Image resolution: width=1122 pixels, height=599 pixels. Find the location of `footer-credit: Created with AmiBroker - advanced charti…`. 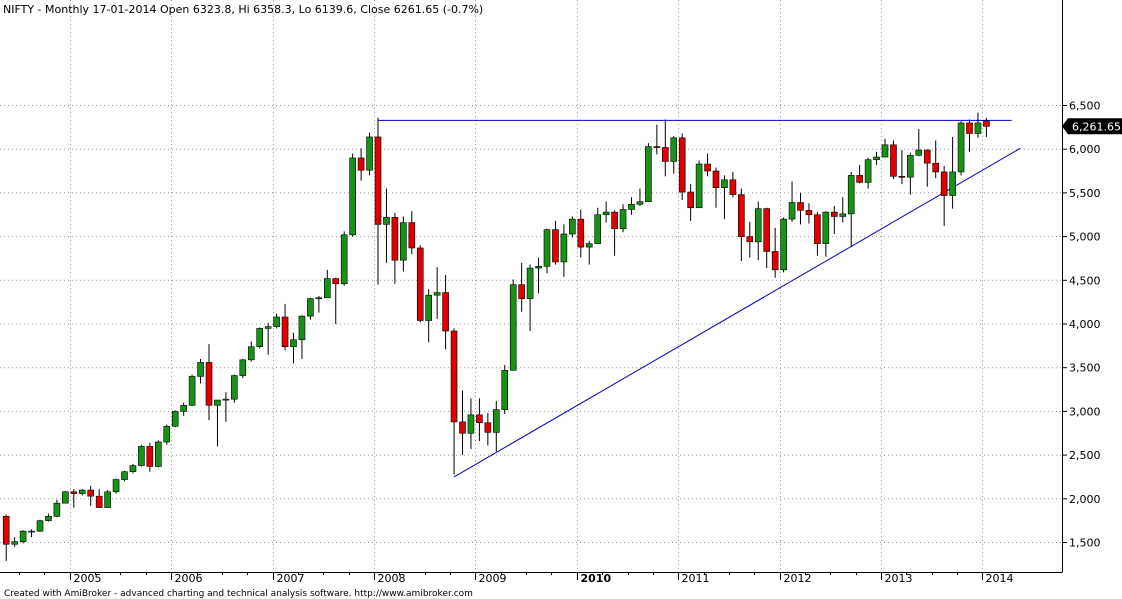

footer-credit: Created with AmiBroker - advanced charti… is located at coordinates (238, 594).